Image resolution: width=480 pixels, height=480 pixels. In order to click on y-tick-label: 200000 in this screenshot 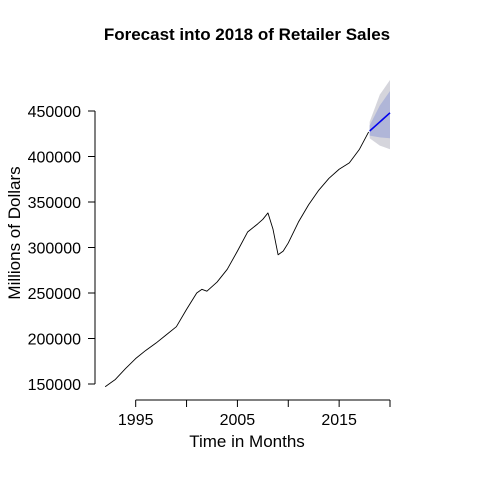, I will do `click(54, 340)`.